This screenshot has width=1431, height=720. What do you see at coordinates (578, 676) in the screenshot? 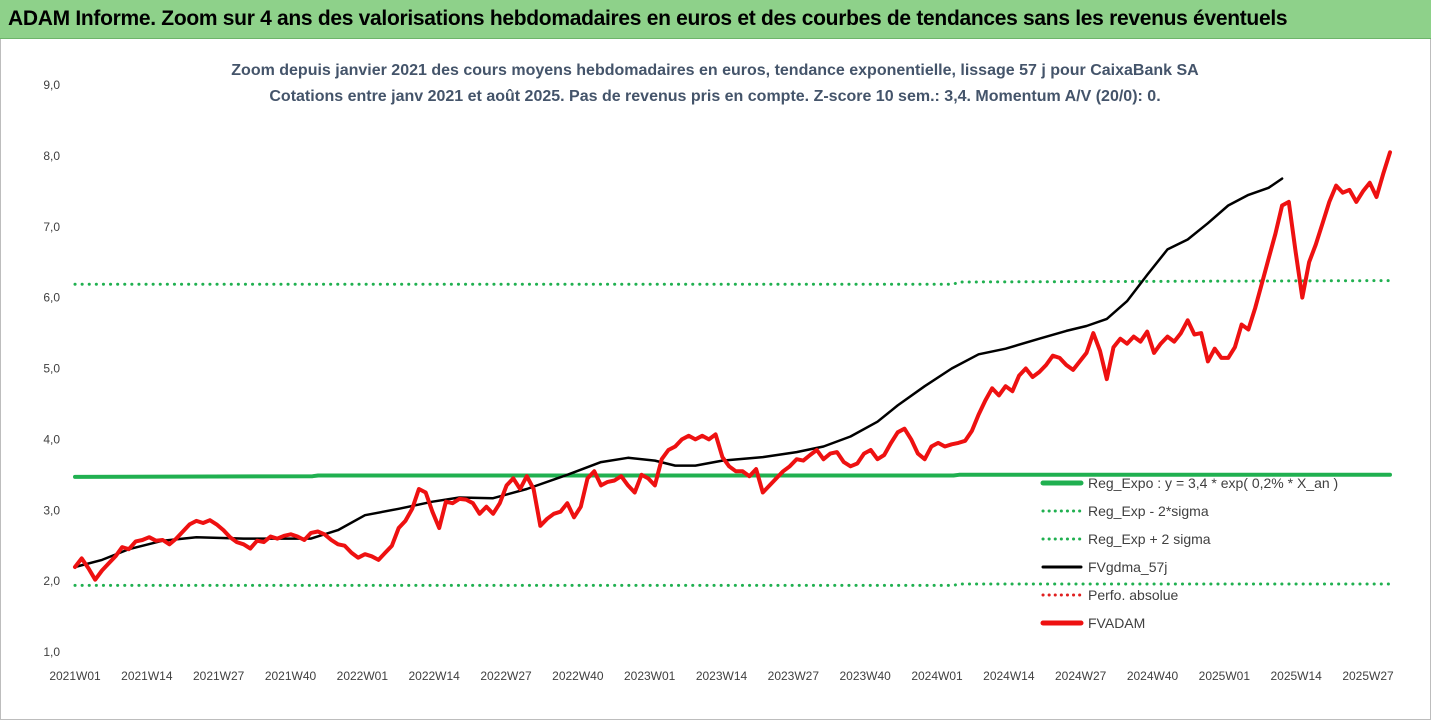
I see `x-tick-label: 2022W40` at bounding box center [578, 676].